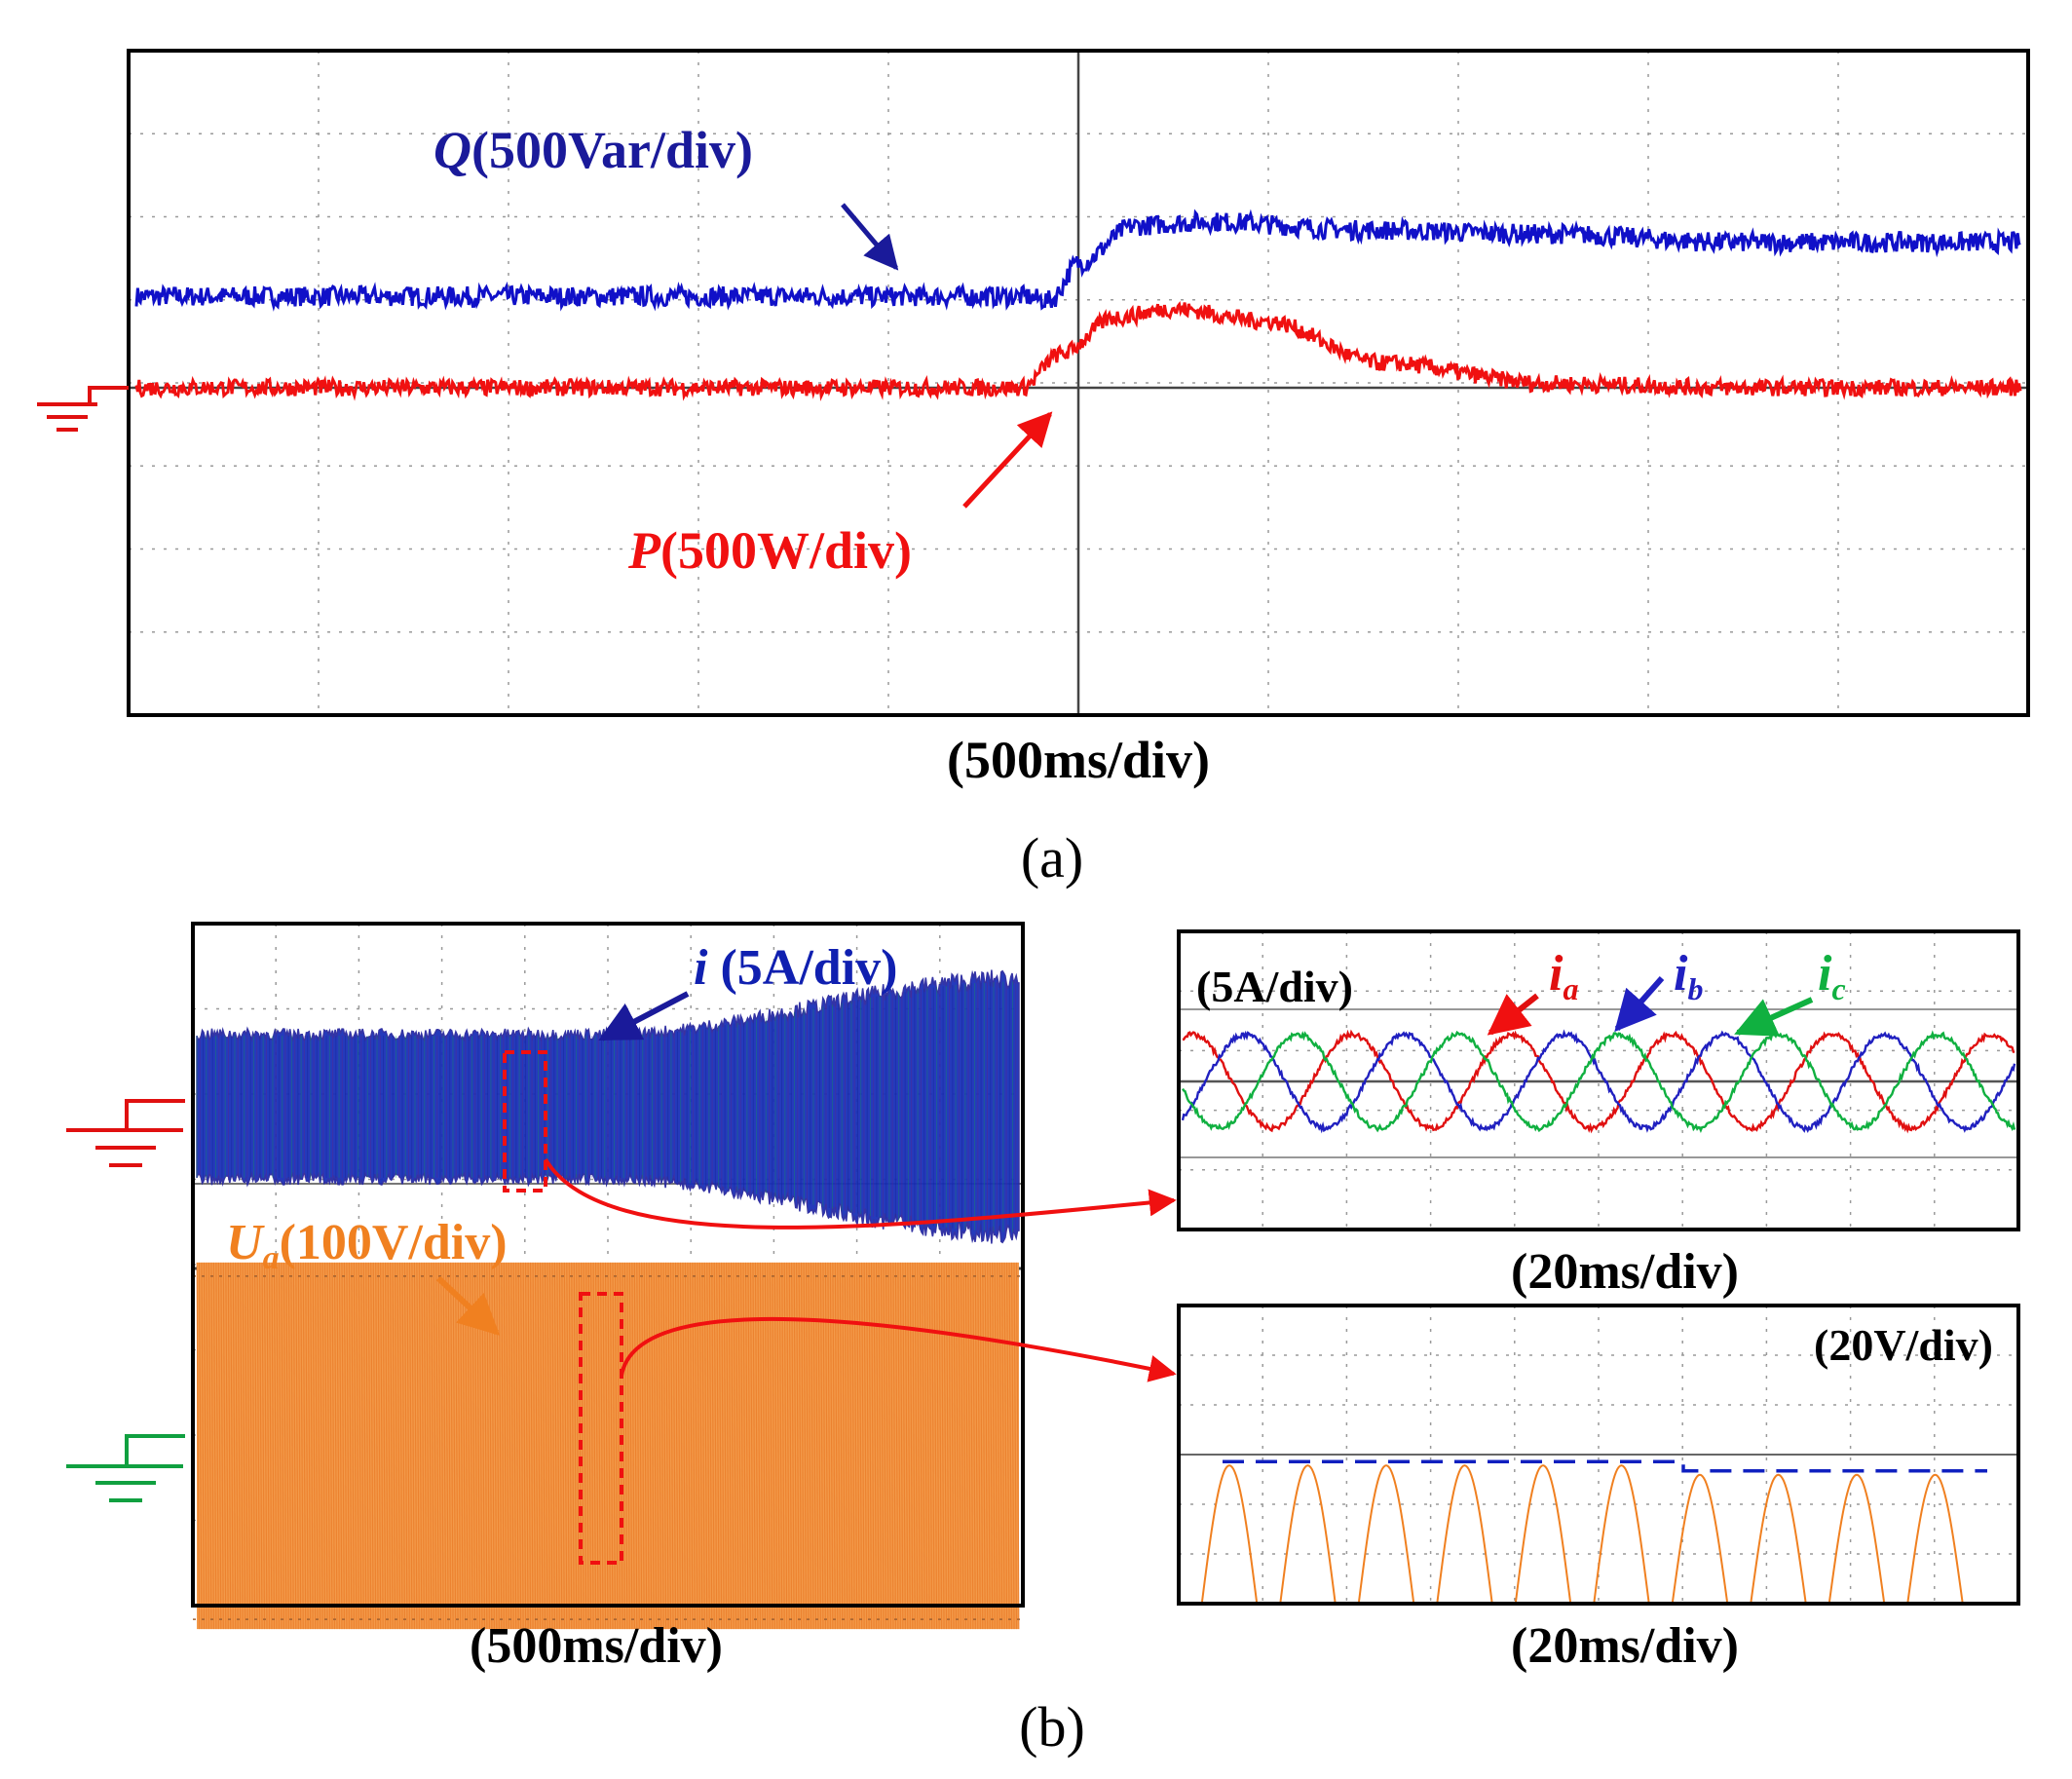 The image size is (2072, 1779). Describe the element at coordinates (468, 1305) in the screenshot. I see `ua-arrow` at that location.